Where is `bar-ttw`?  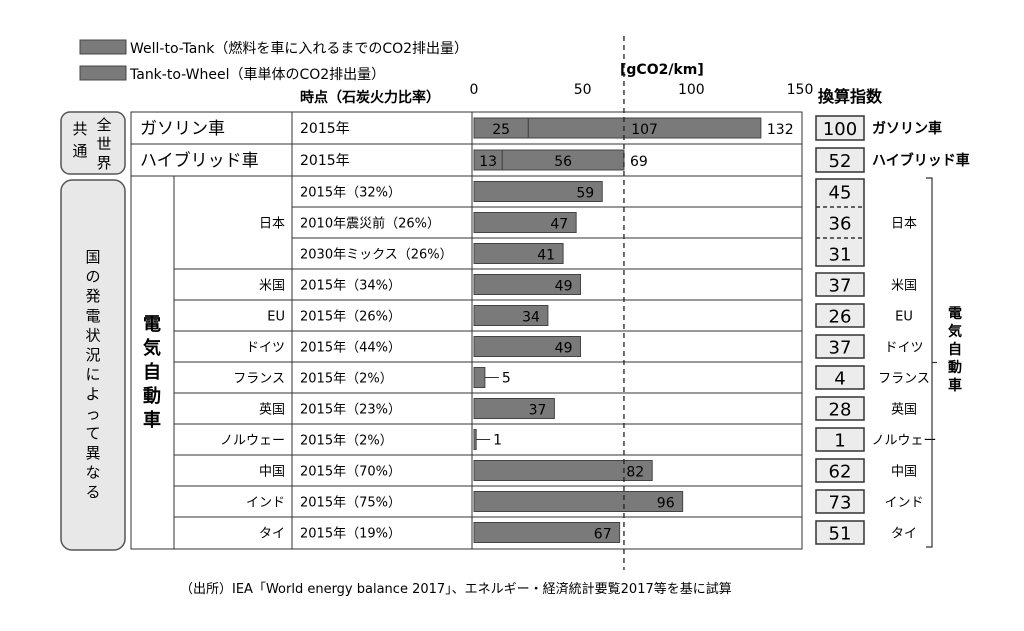
bar-ttw is located at coordinates (644, 128).